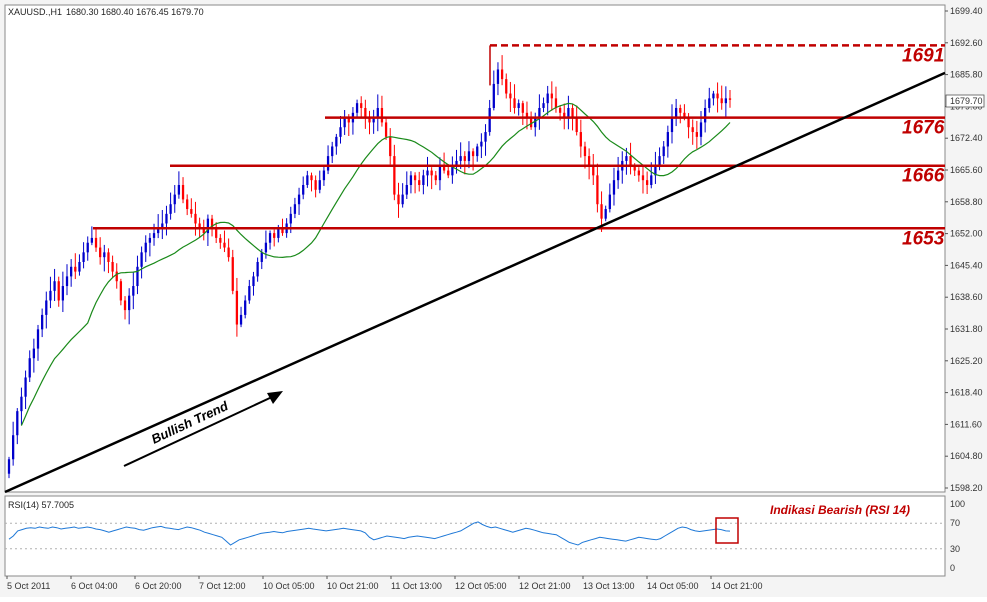  What do you see at coordinates (923, 176) in the screenshot?
I see `level-label: 1666` at bounding box center [923, 176].